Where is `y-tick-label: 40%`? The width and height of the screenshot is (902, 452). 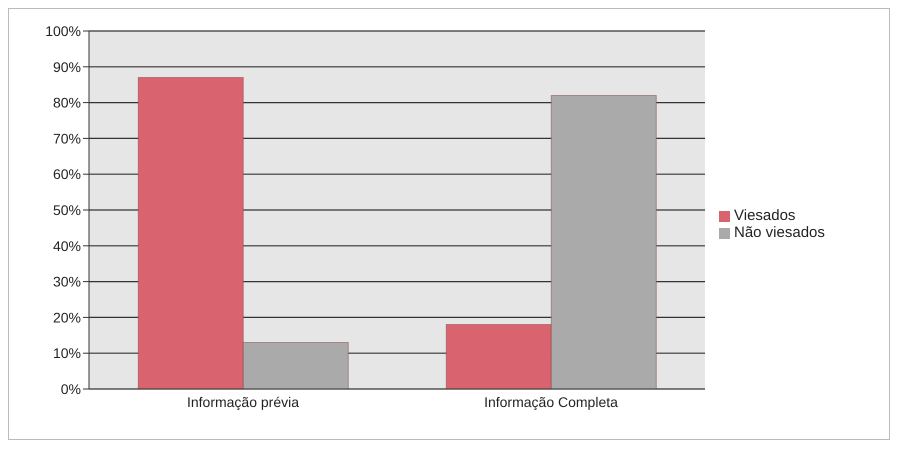
y-tick-label: 40% is located at coordinates (66, 246).